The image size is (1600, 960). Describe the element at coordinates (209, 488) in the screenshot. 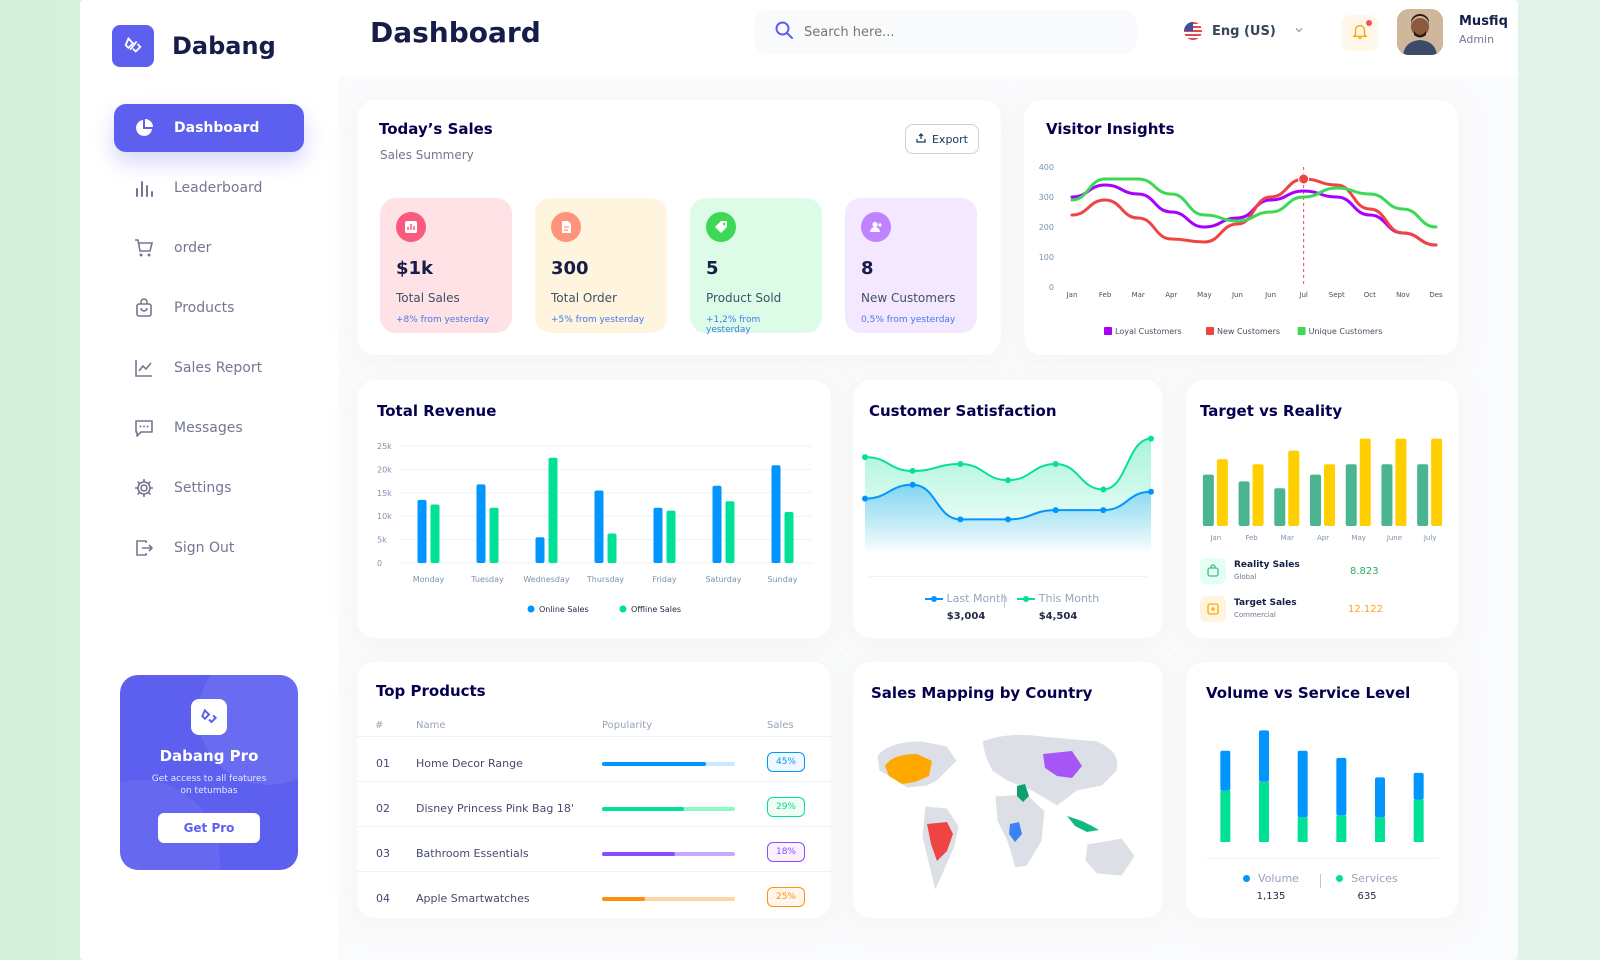

I see `sidebar-item-settings: Settings` at that location.